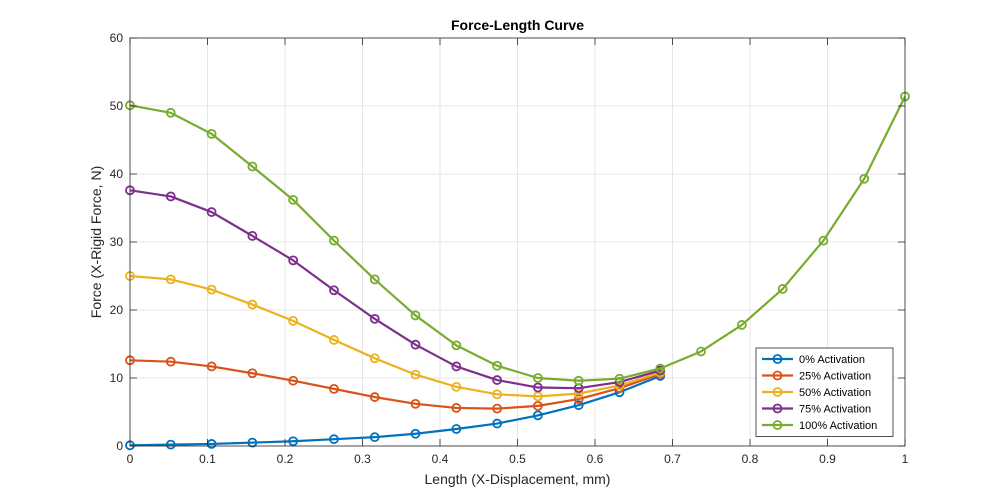 This screenshot has width=1000, height=500. I want to click on x-tick-label: 0.3, so click(362, 459).